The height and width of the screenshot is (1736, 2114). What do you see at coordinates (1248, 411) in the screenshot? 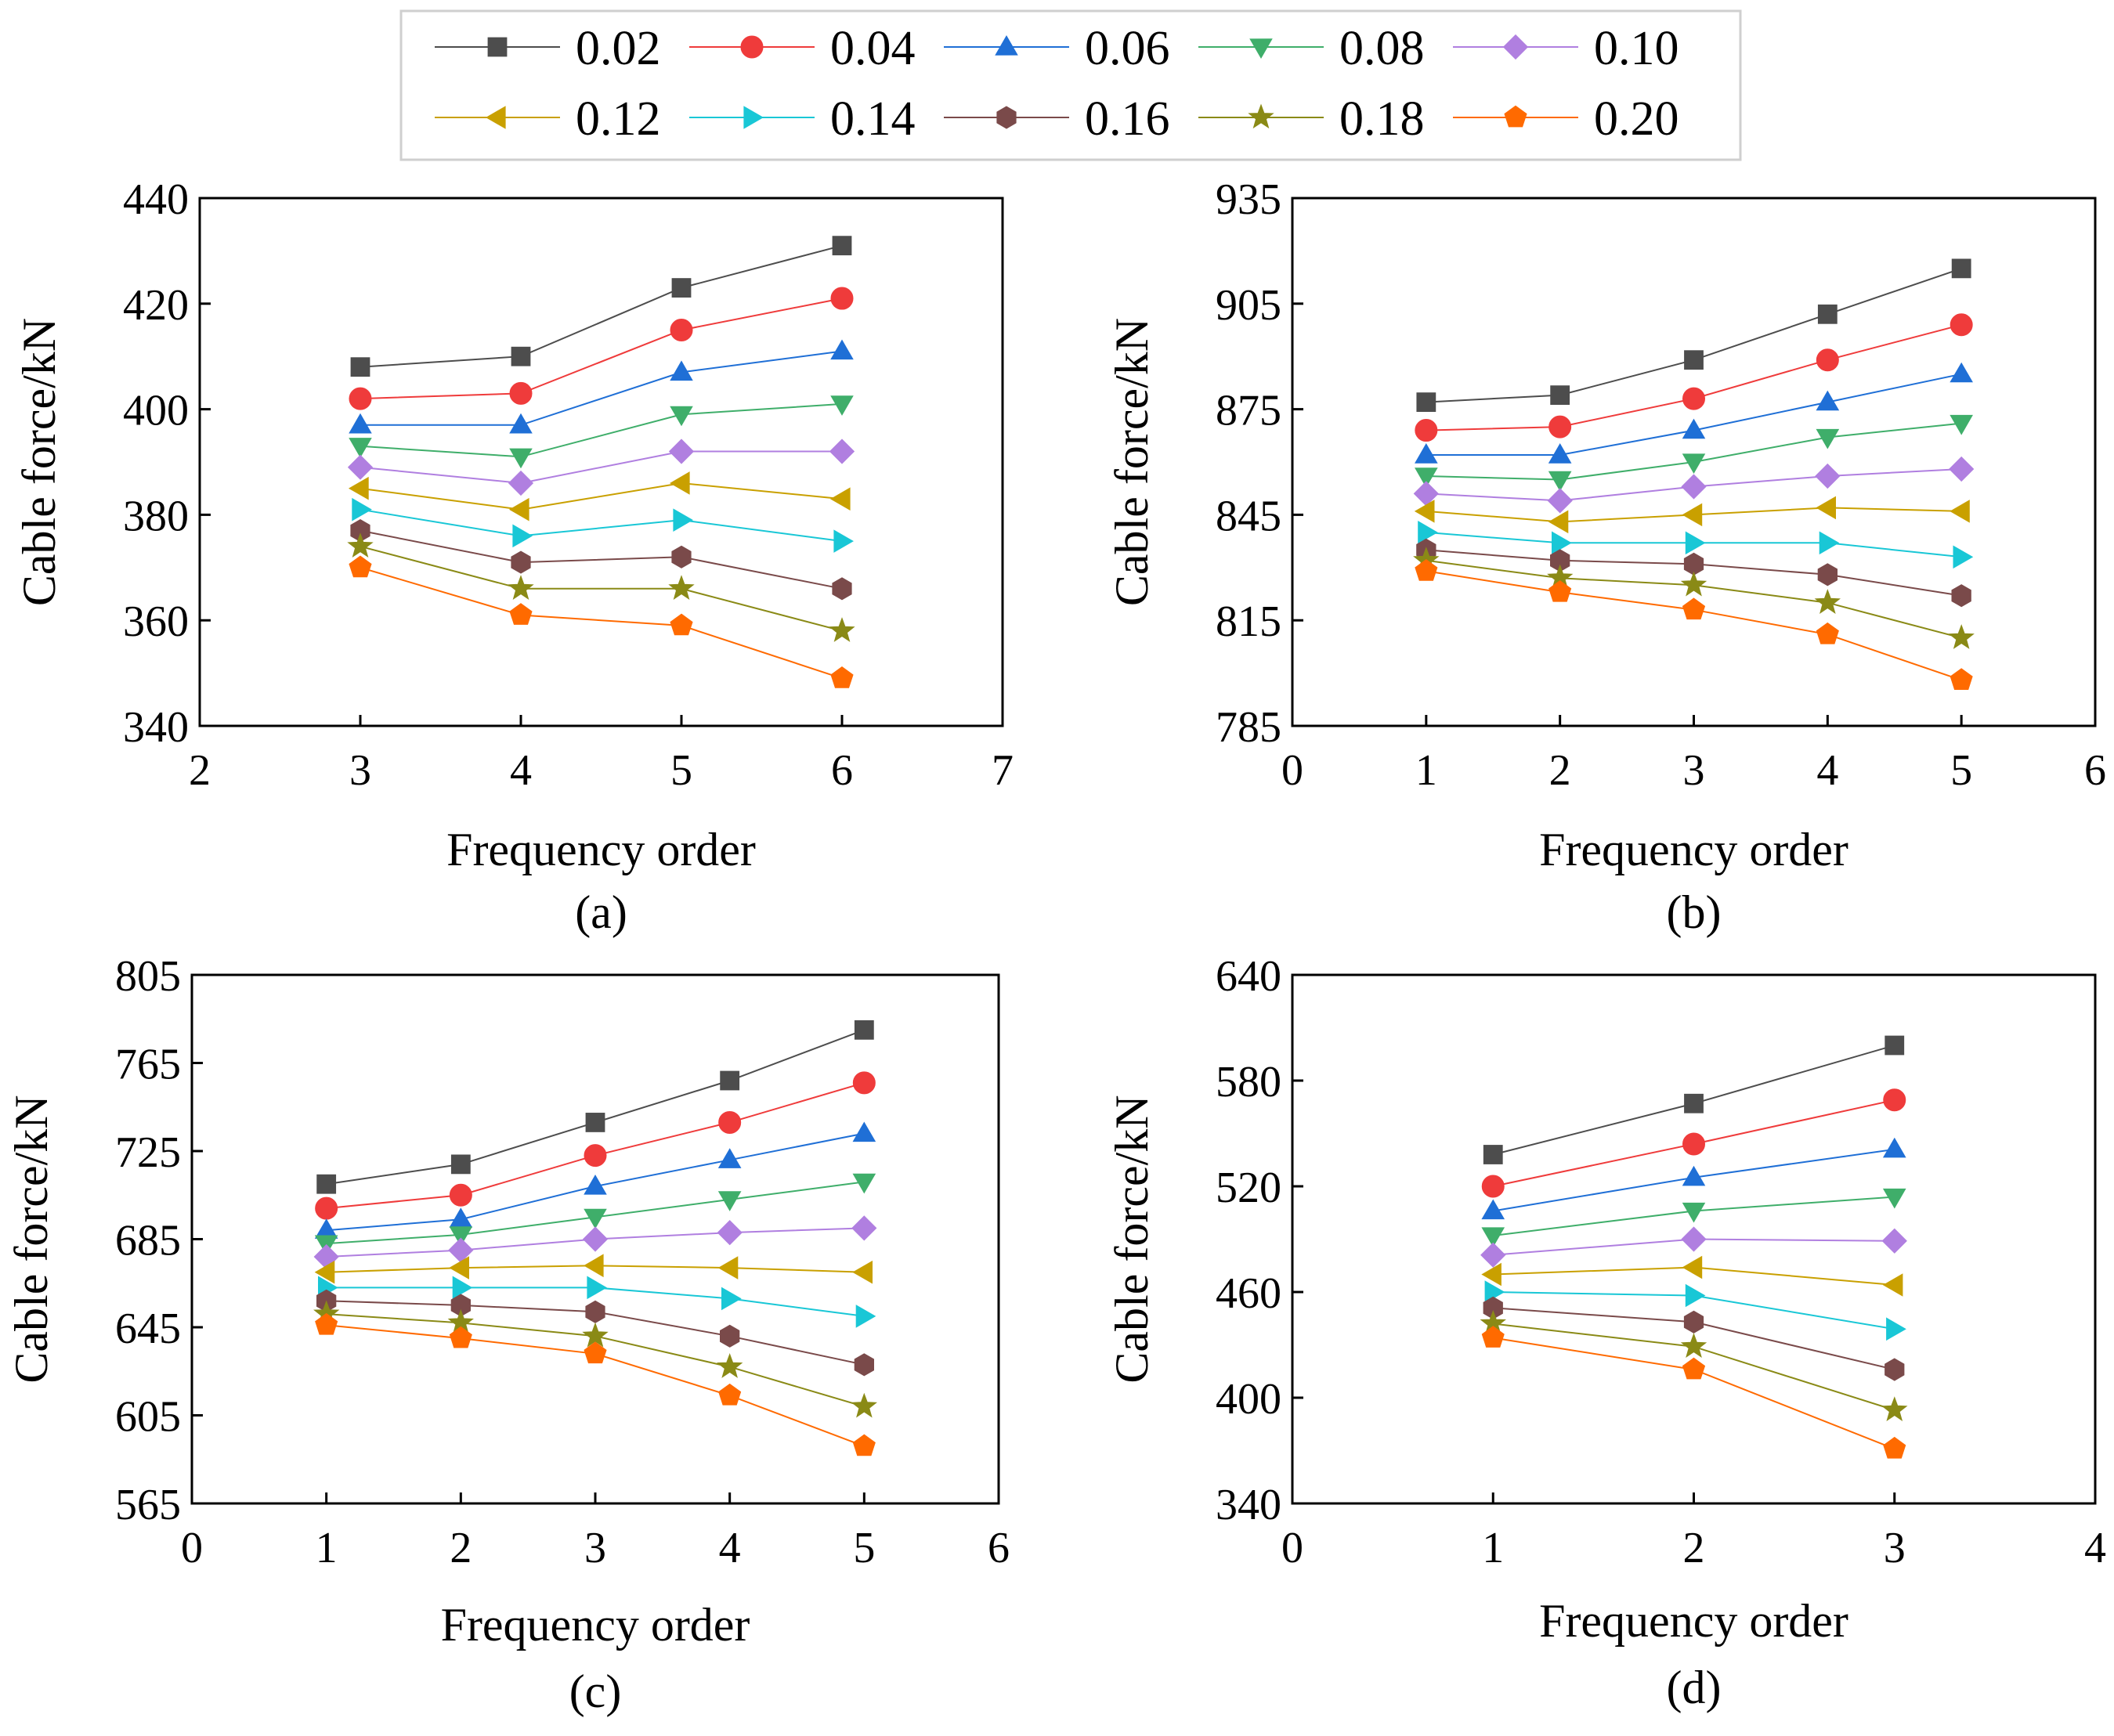
I see `y-tick-label: 875` at bounding box center [1248, 411].